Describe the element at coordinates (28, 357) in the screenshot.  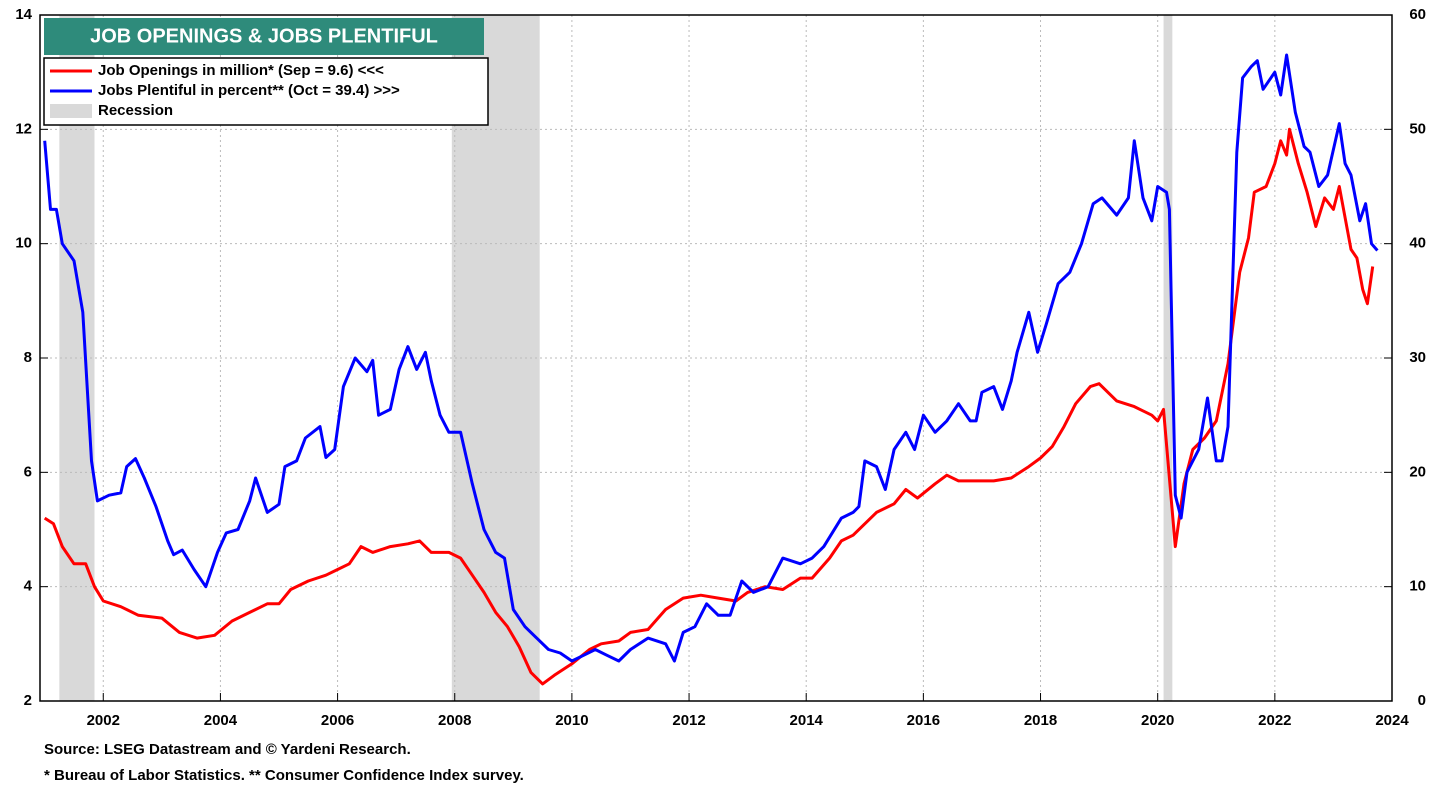
I see `y-tick-label: 8` at that location.